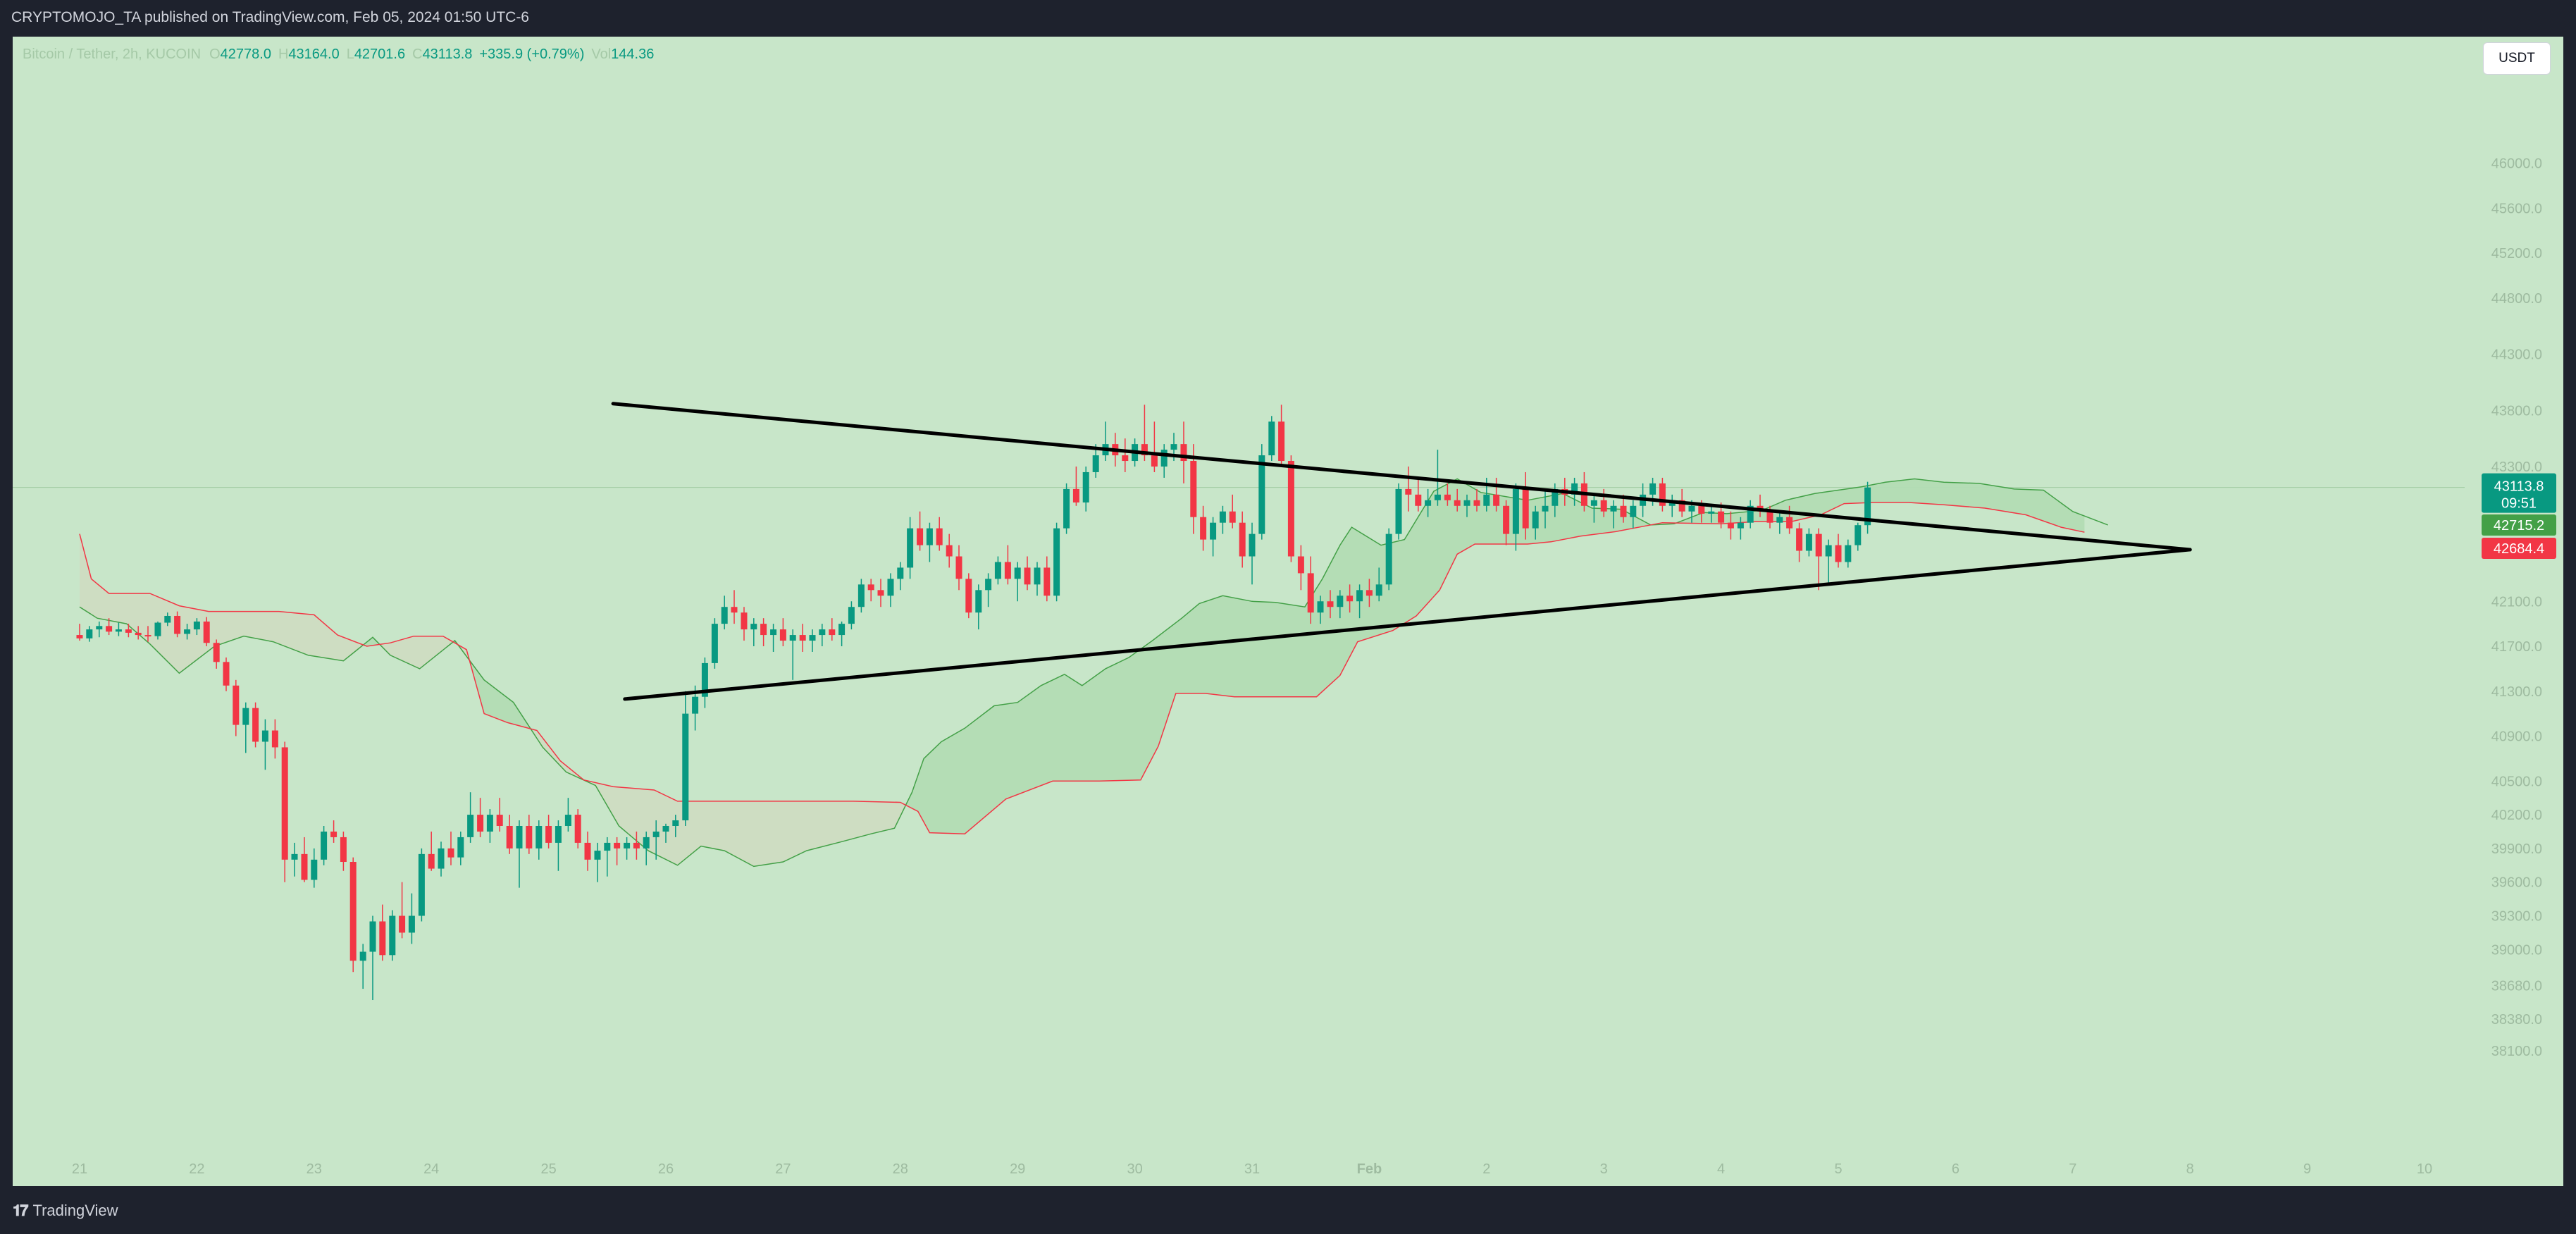 The image size is (2576, 1234). What do you see at coordinates (2517, 58) in the screenshot?
I see `currency-button: USDT` at bounding box center [2517, 58].